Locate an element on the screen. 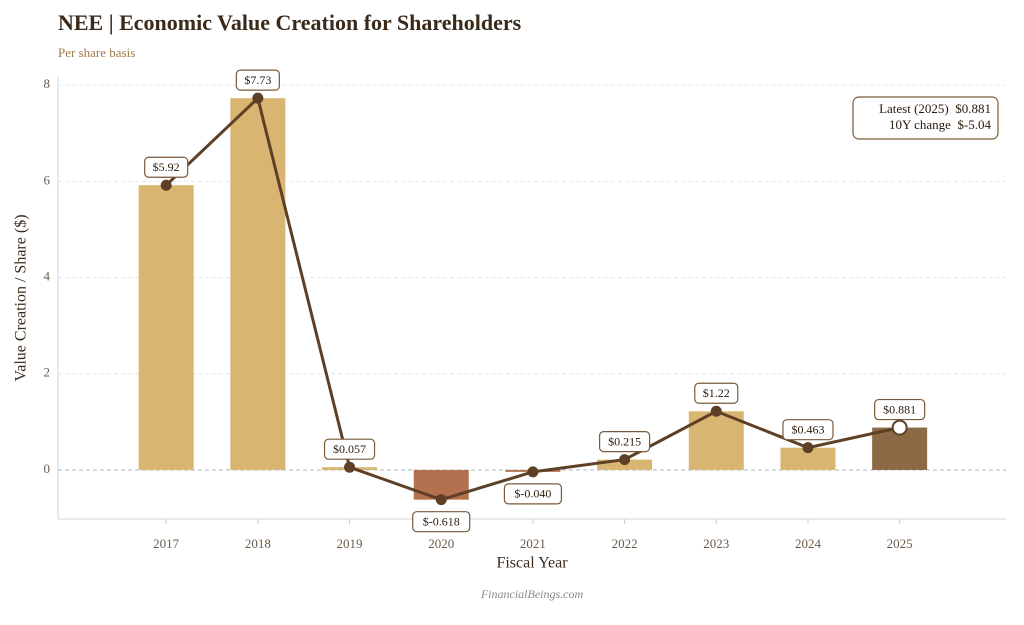 This screenshot has height=625, width=1024. value-label: $-0.040 is located at coordinates (532, 494).